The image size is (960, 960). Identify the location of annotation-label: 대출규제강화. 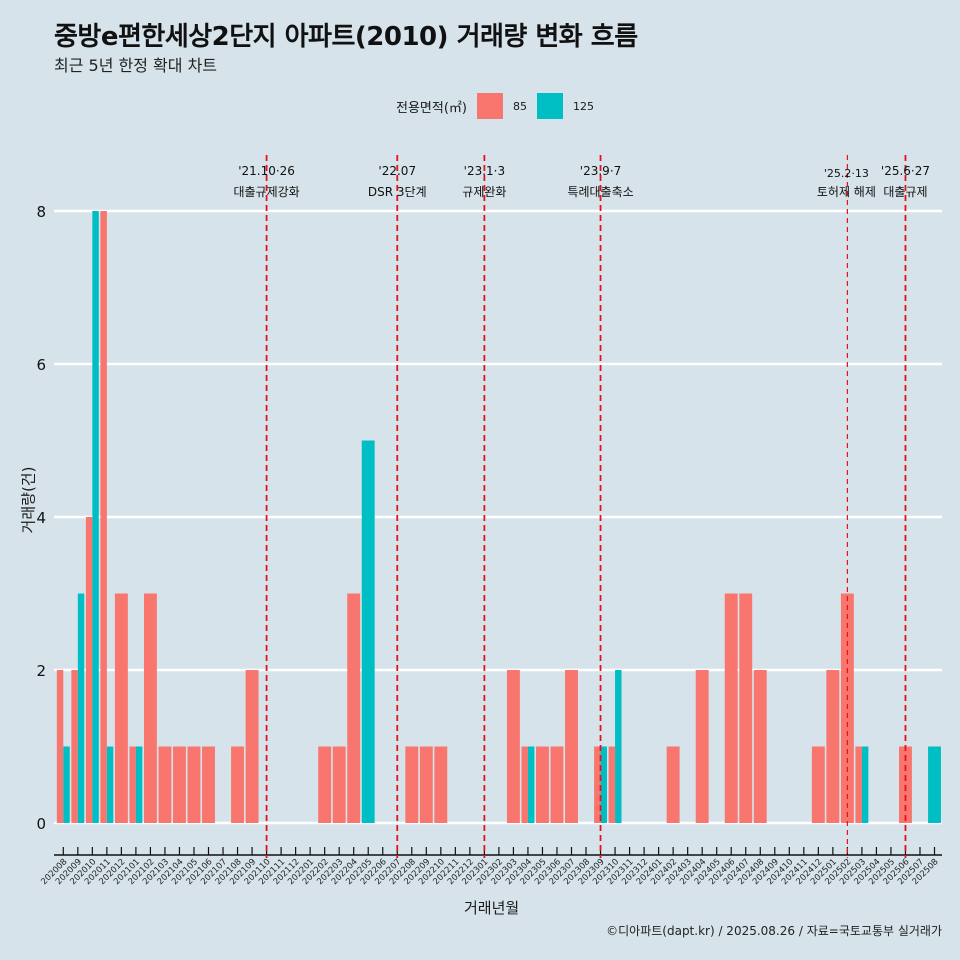
(266, 192).